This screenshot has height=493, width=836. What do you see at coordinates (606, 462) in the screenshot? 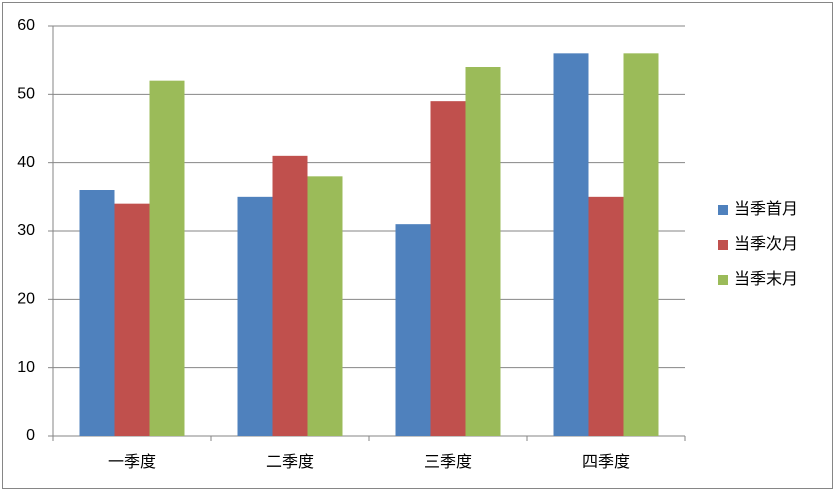
I see `x-tick-label: 四季度` at bounding box center [606, 462].